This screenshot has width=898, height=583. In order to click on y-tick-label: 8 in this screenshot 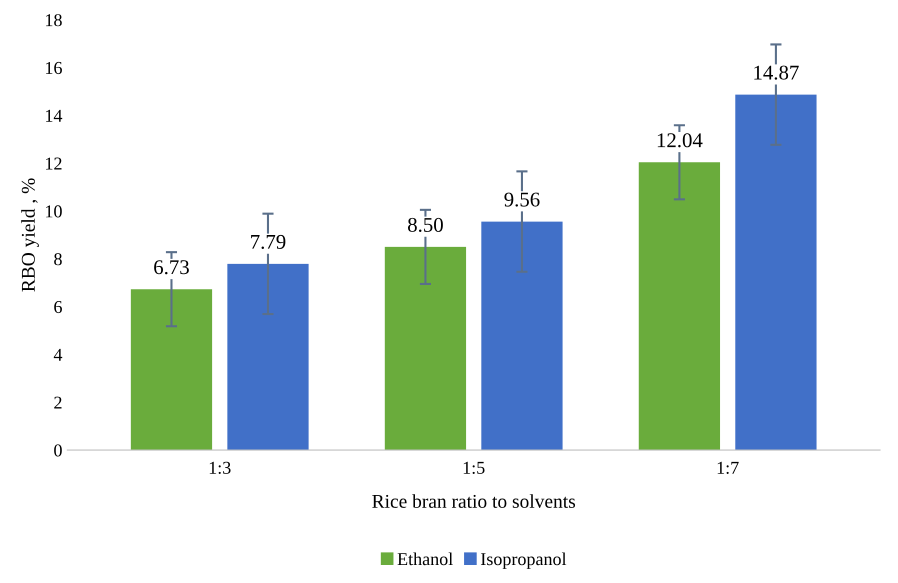, I will do `click(58, 259)`.